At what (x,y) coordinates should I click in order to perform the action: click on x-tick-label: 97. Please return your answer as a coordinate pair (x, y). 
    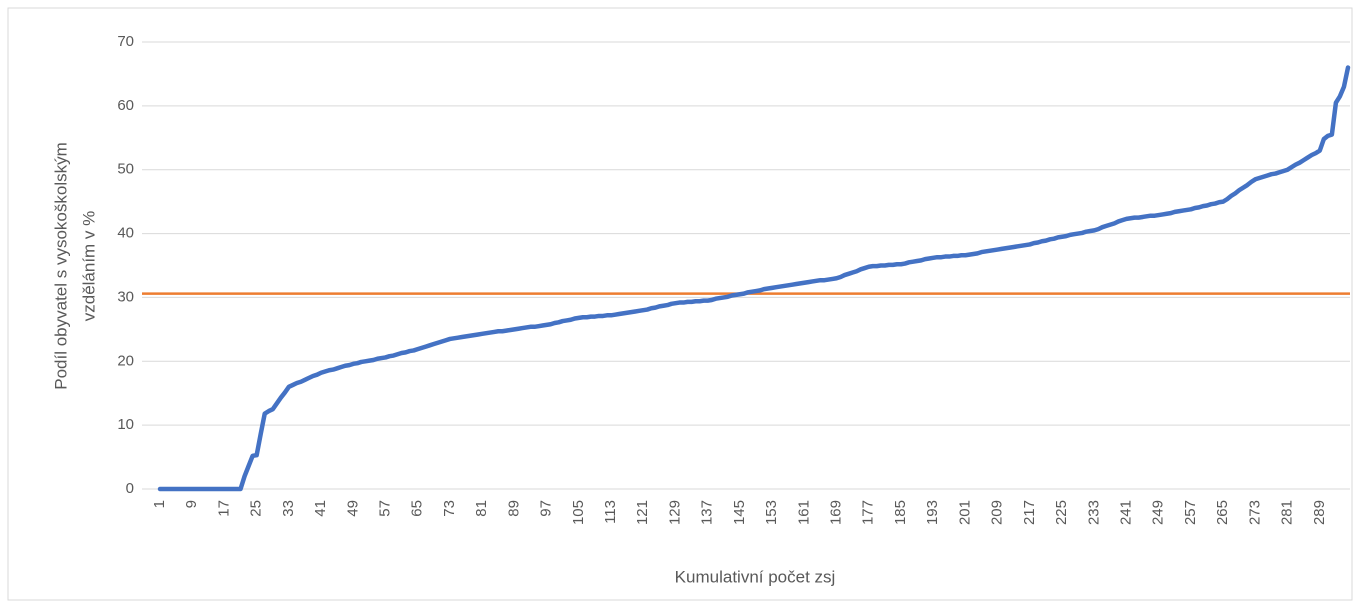
    Looking at the image, I should click on (546, 508).